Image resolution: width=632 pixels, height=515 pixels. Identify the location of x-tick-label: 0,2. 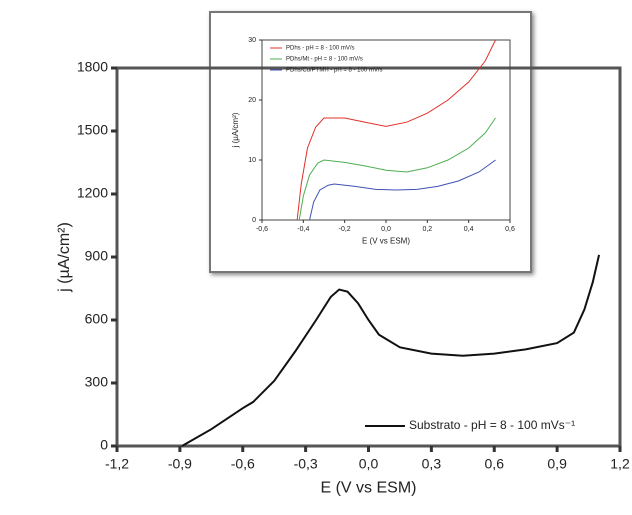
(427, 229).